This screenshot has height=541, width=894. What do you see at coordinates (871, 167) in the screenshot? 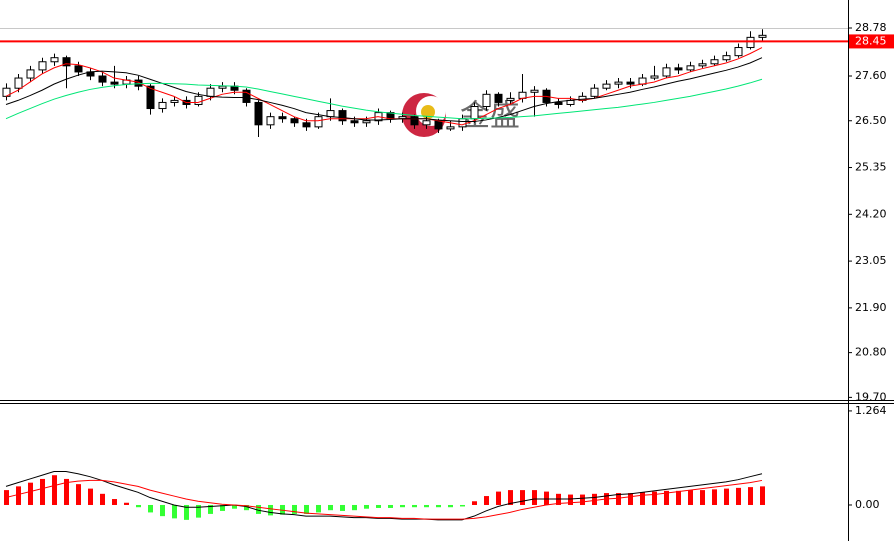
I see `y-tick-label: 25.35` at bounding box center [871, 167].